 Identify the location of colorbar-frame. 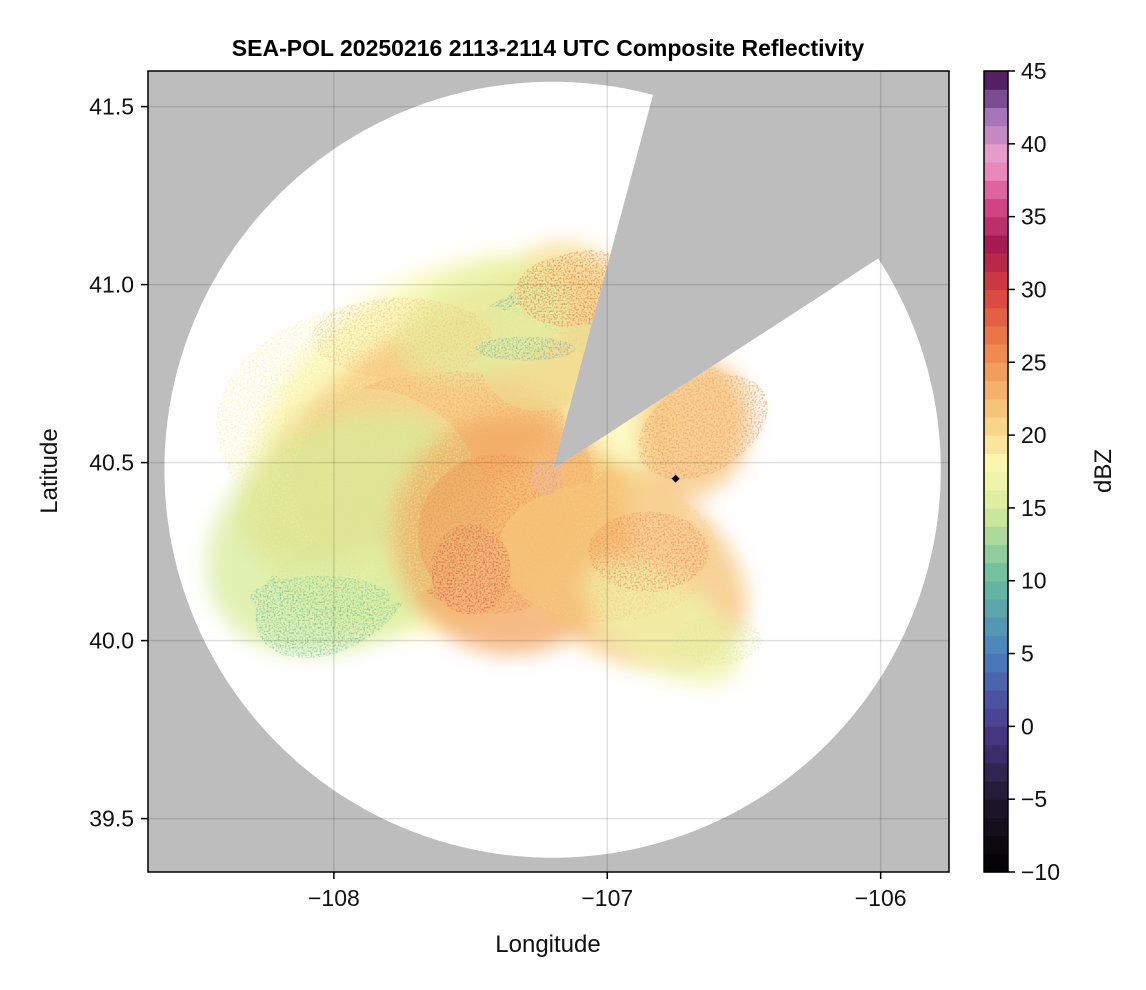
(996, 471).